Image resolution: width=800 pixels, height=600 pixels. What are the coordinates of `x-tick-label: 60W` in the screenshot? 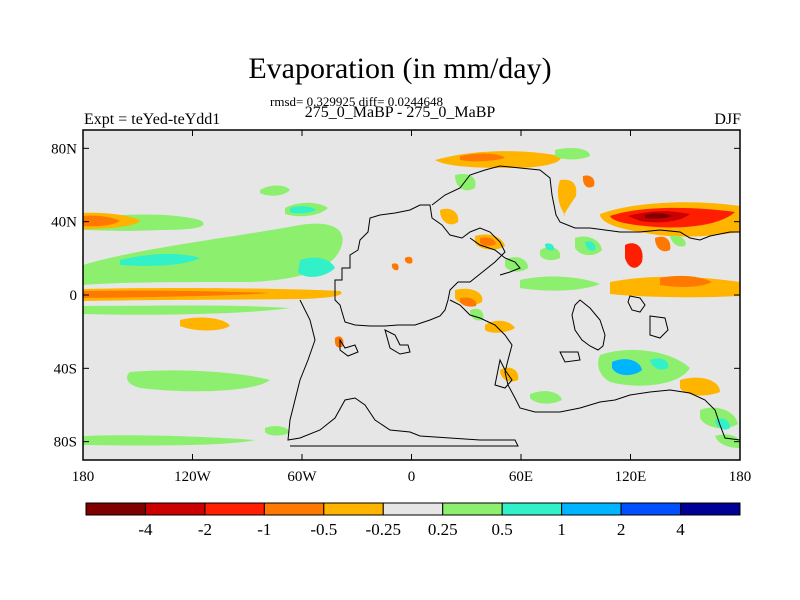 It's located at (302, 477).